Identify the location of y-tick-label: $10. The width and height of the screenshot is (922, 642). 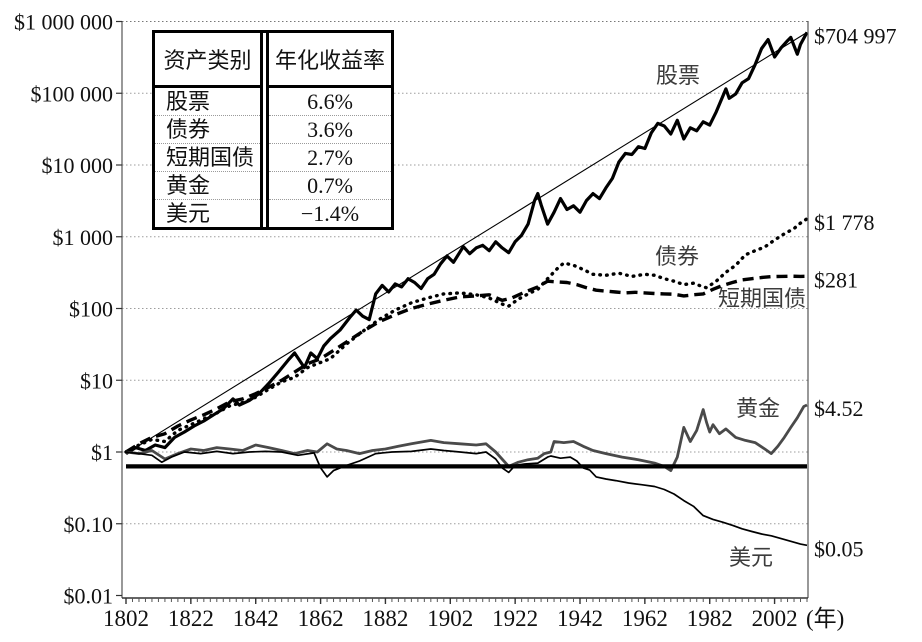
(96, 380).